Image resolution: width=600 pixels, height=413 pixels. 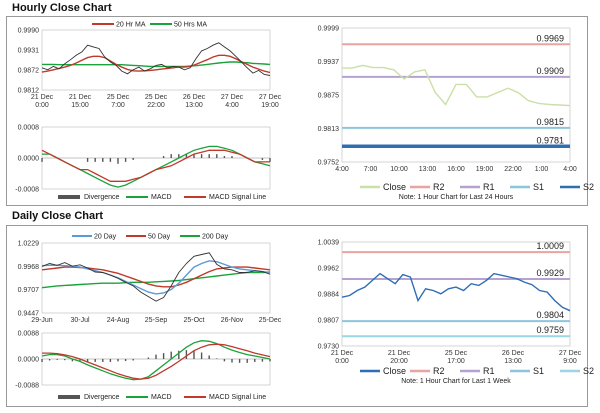 I want to click on hourly-pivot-x-tick-3: 13:00, so click(x=428, y=169).